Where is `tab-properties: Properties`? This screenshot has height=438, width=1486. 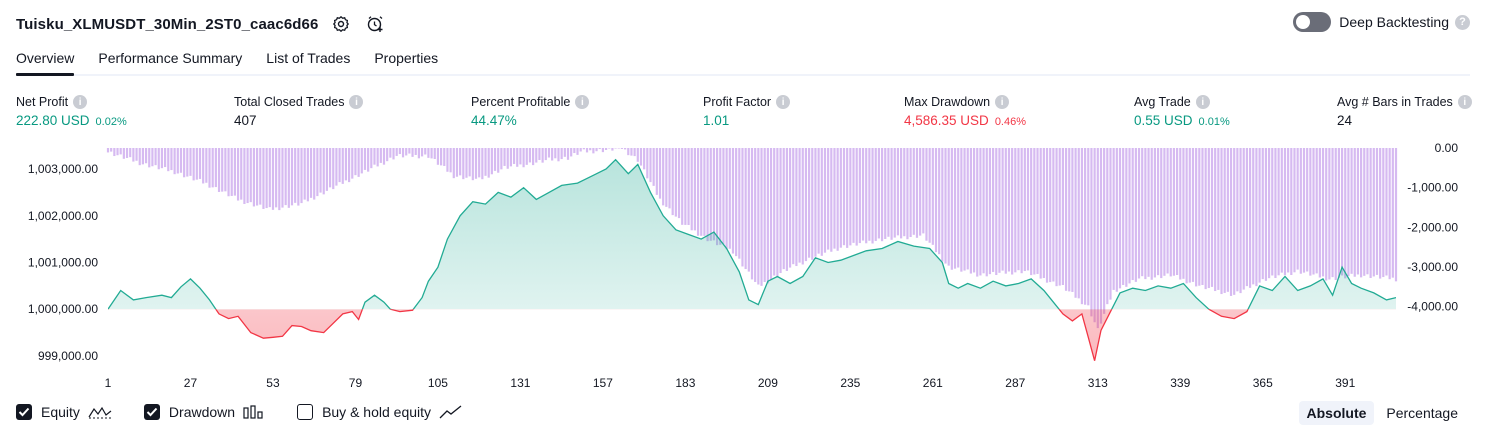 tab-properties: Properties is located at coordinates (406, 58).